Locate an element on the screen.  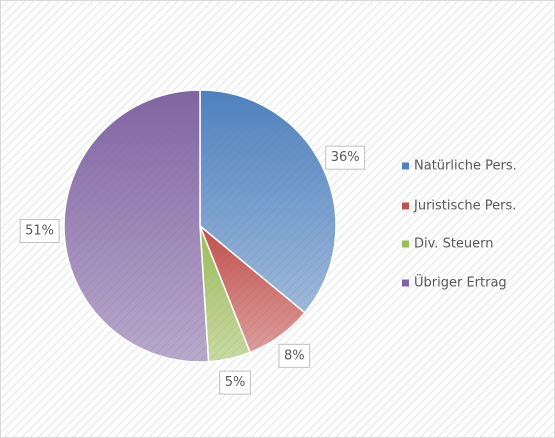
legend-label: Übriger Ertrag is located at coordinates (460, 282).